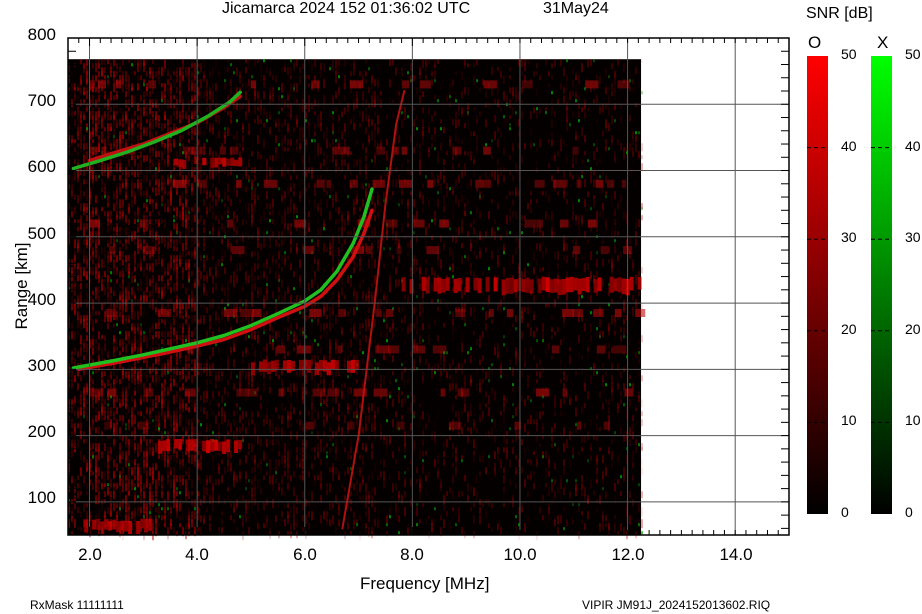 The image size is (922, 614). I want to click on colorbar-o, so click(817, 285).